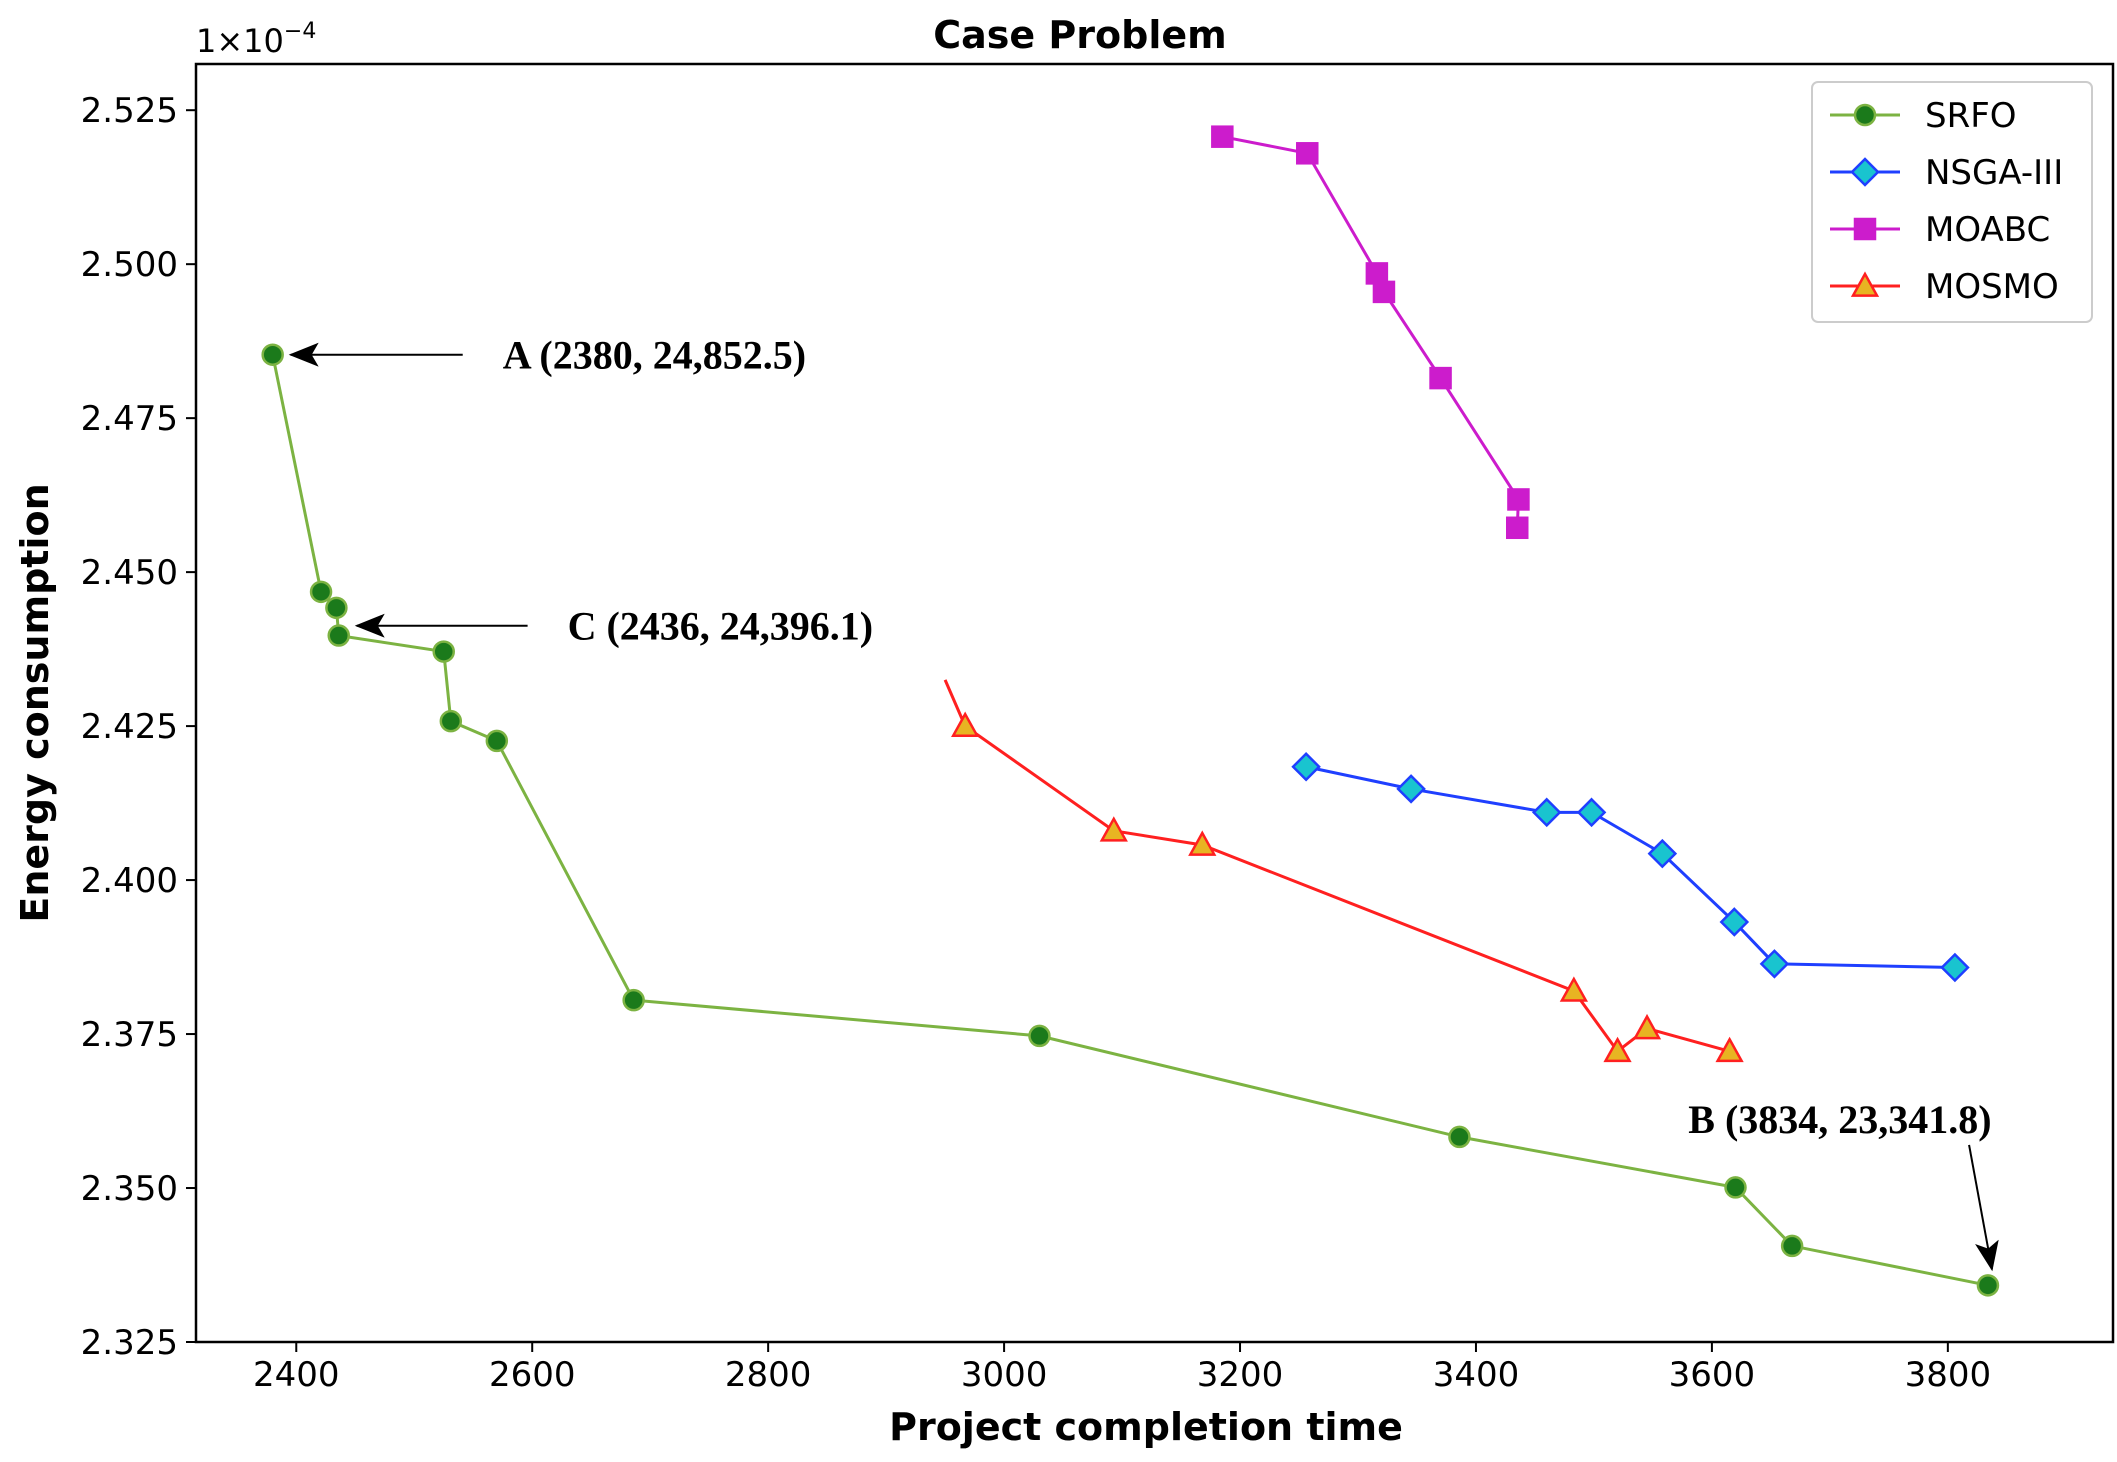 The width and height of the screenshot is (2117, 1462). I want to click on x-axis: 2400 2600 2800 3000 3200 3400 3600 3800, so click(1122, 1368).